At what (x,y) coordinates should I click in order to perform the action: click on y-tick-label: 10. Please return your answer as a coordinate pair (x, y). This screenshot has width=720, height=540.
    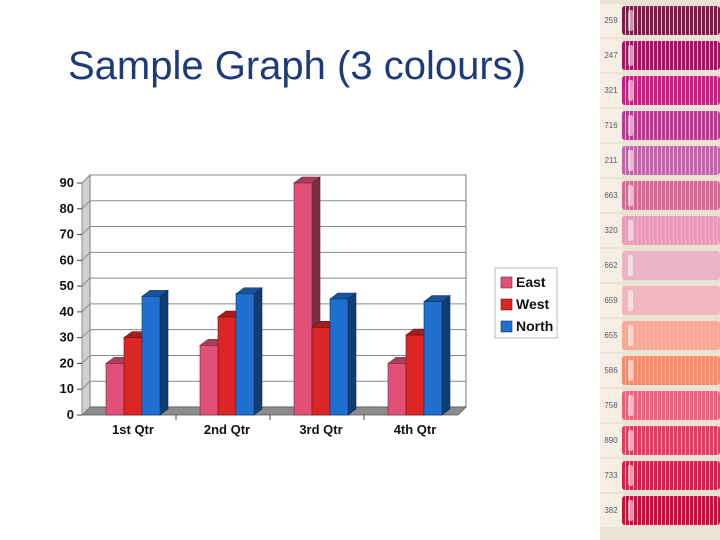
    Looking at the image, I should click on (67, 388).